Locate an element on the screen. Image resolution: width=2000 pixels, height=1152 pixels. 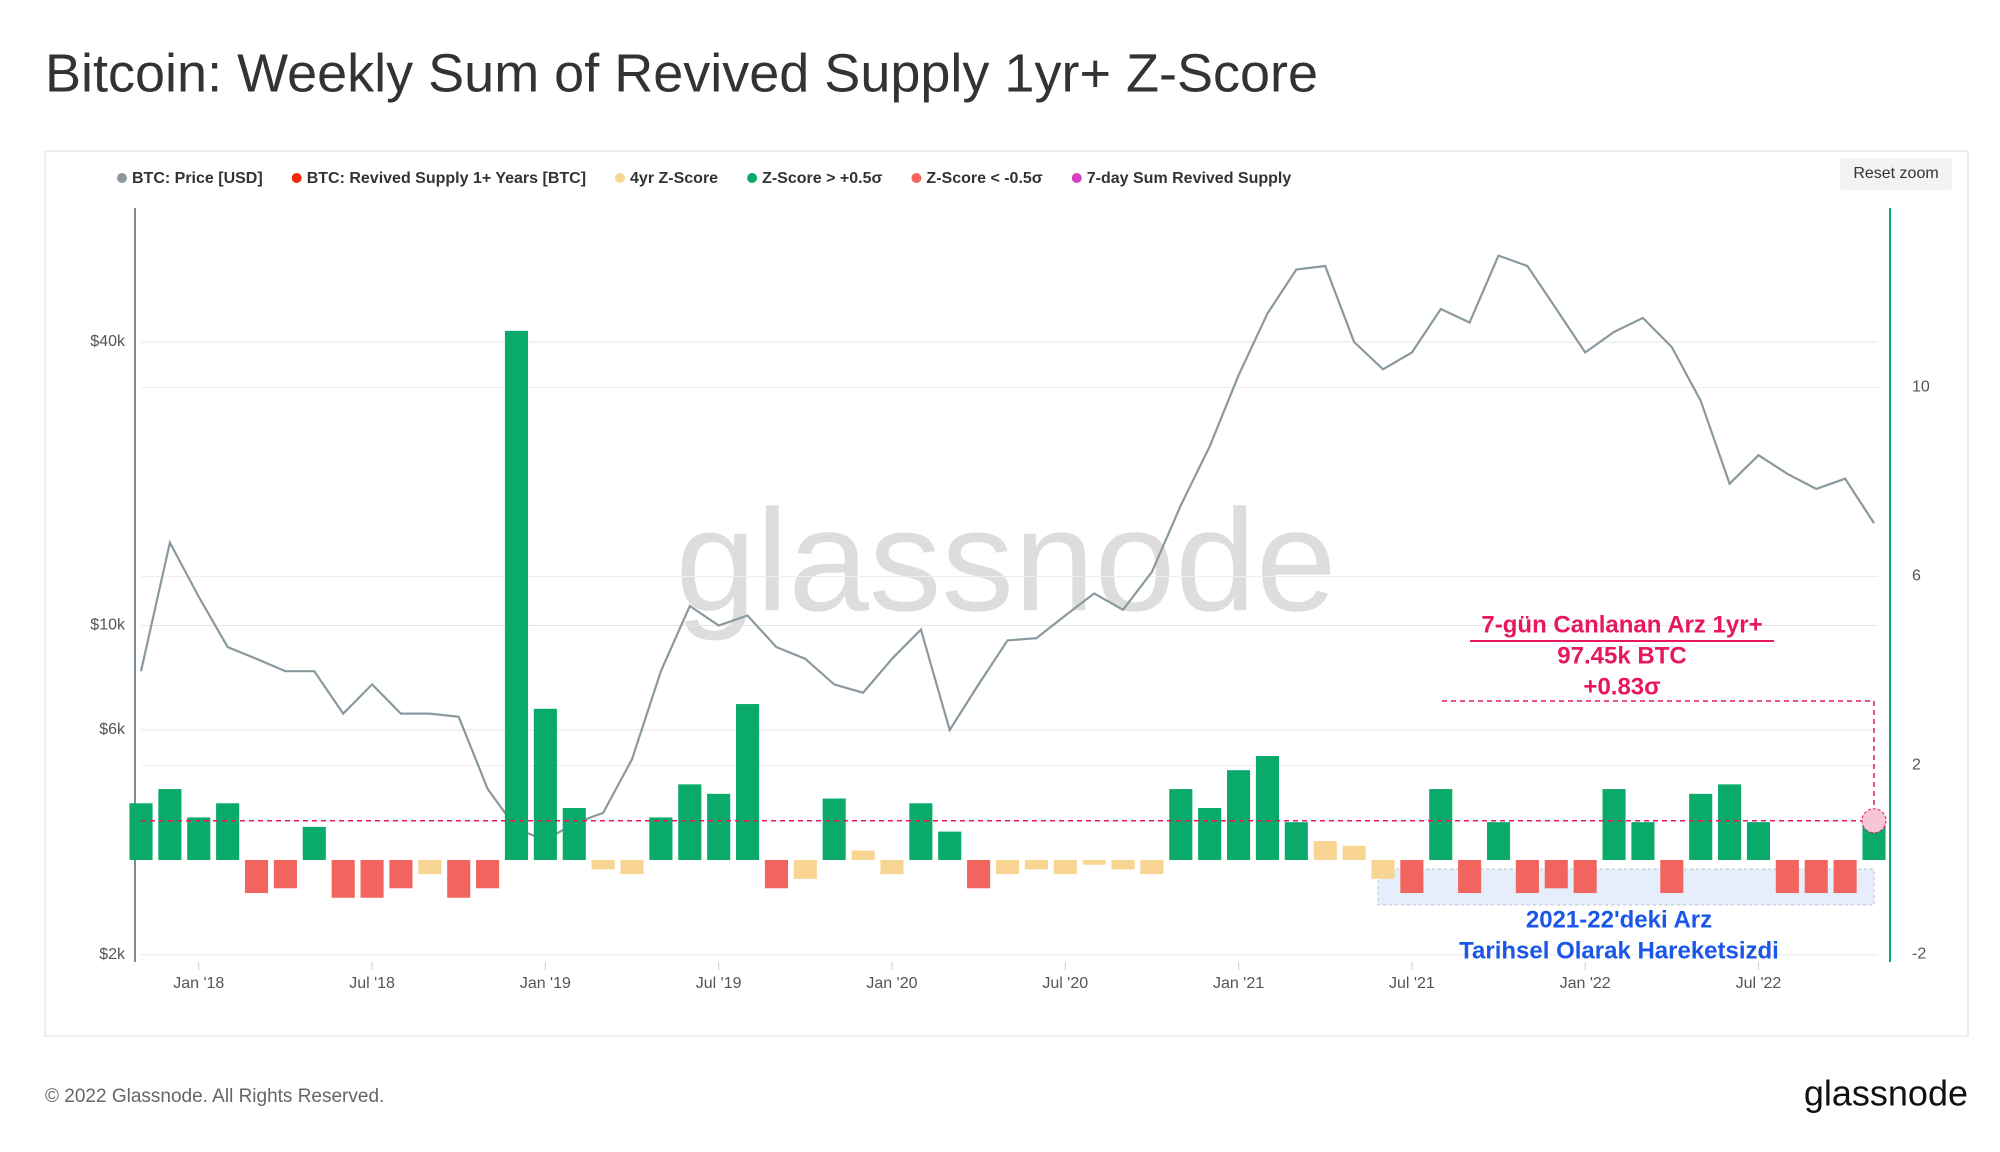
reset-zoom-label: Reset zoom is located at coordinates (1895, 173).